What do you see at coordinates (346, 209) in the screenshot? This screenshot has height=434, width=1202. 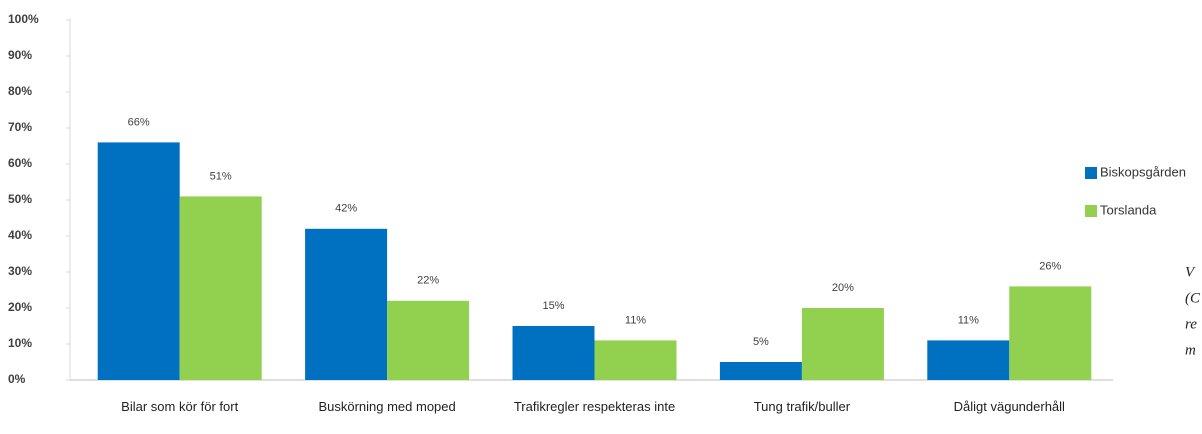 I see `value-label: 42%` at bounding box center [346, 209].